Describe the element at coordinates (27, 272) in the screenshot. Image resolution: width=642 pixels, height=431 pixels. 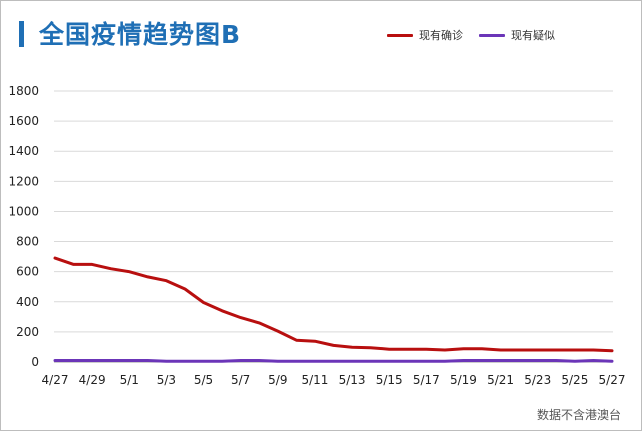
I see `y-tick-label: 600` at that location.